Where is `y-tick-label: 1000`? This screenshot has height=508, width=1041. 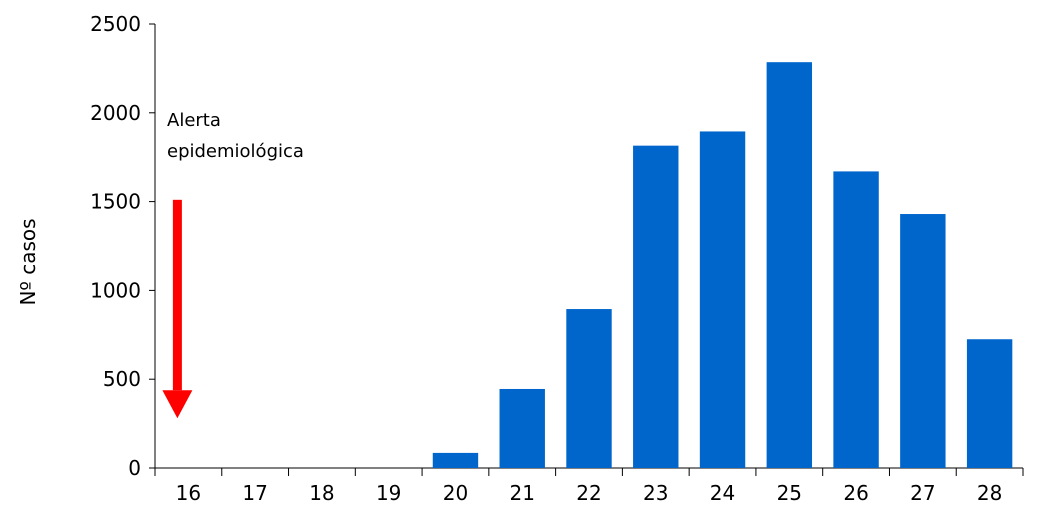
y-tick-label: 1000 is located at coordinates (115, 290).